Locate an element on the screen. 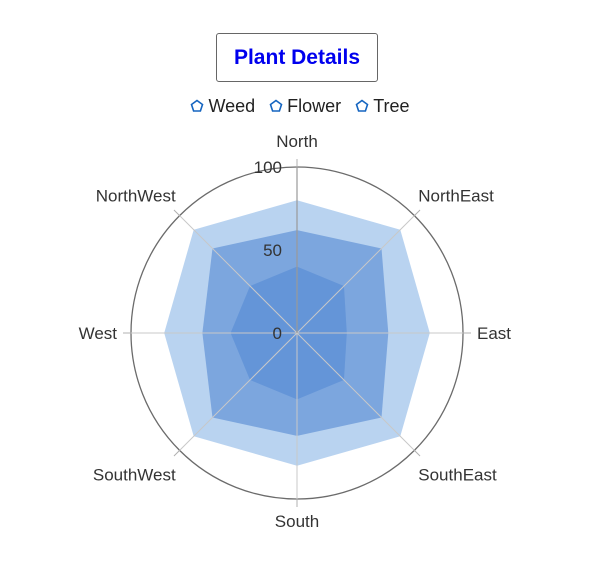 The width and height of the screenshot is (600, 562). legend-item-flower: Flower is located at coordinates (305, 106).